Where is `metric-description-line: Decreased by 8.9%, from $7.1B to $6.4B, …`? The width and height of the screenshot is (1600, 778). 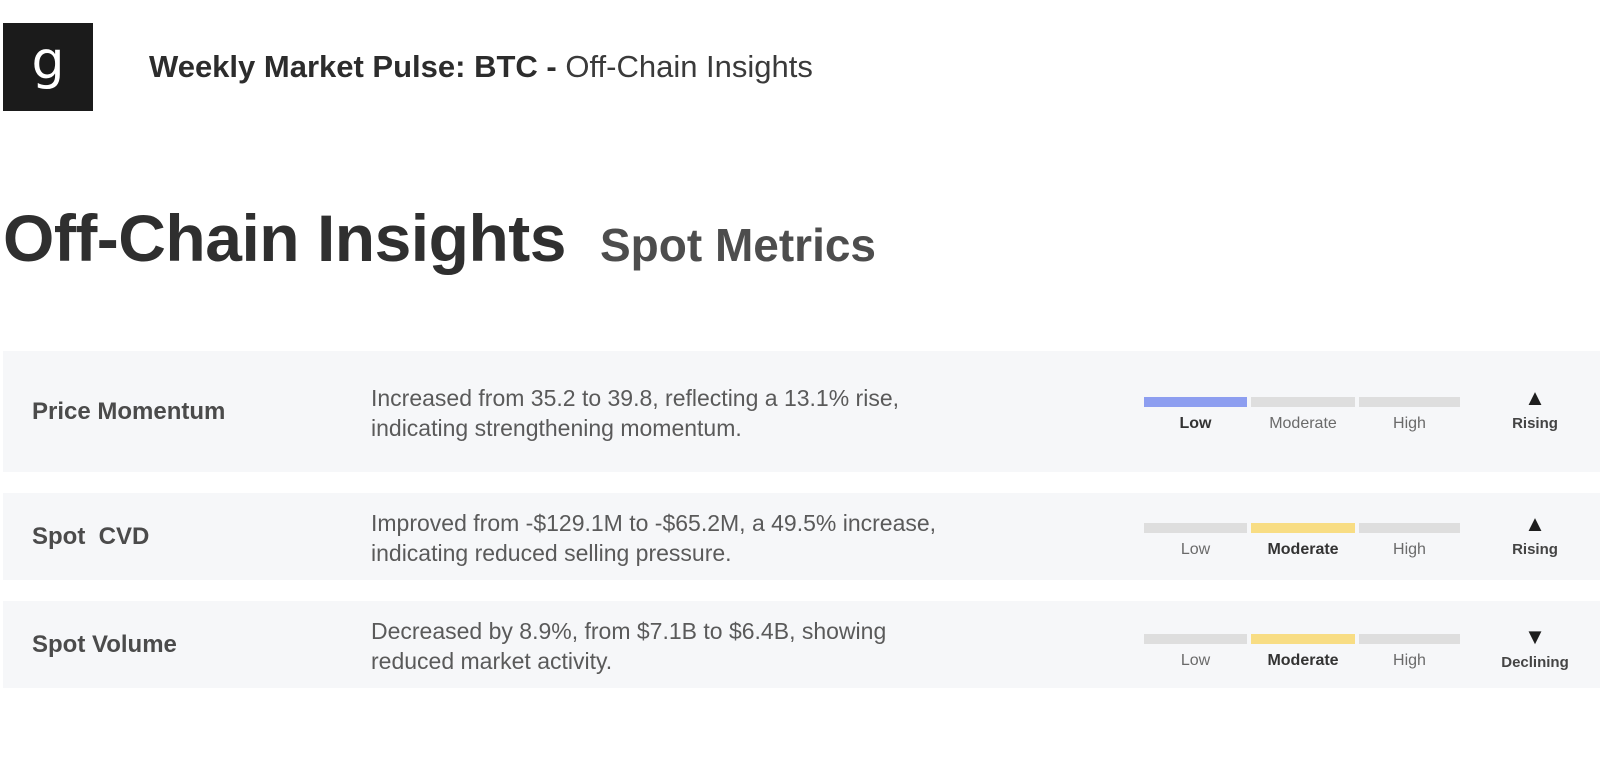 metric-description-line: Decreased by 8.9%, from $7.1B to $6.4B, … is located at coordinates (629, 631).